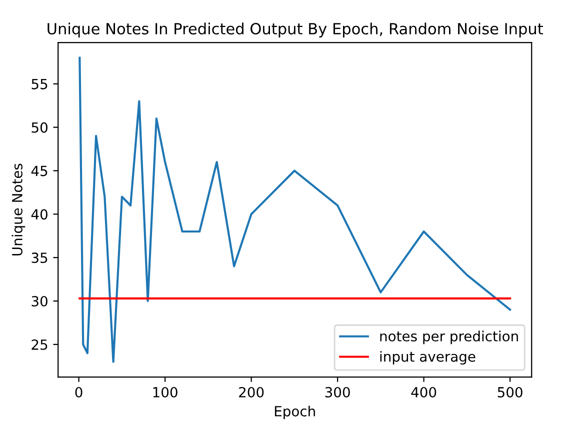 The height and width of the screenshot is (426, 581). I want to click on legend-label: input average, so click(428, 358).